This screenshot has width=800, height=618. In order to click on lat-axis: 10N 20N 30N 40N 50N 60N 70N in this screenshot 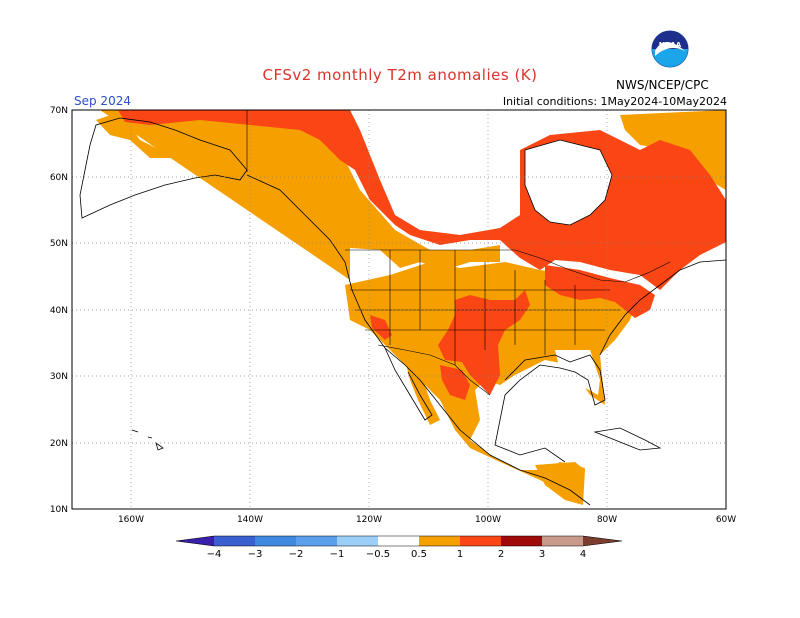, I will do `click(59, 310)`.